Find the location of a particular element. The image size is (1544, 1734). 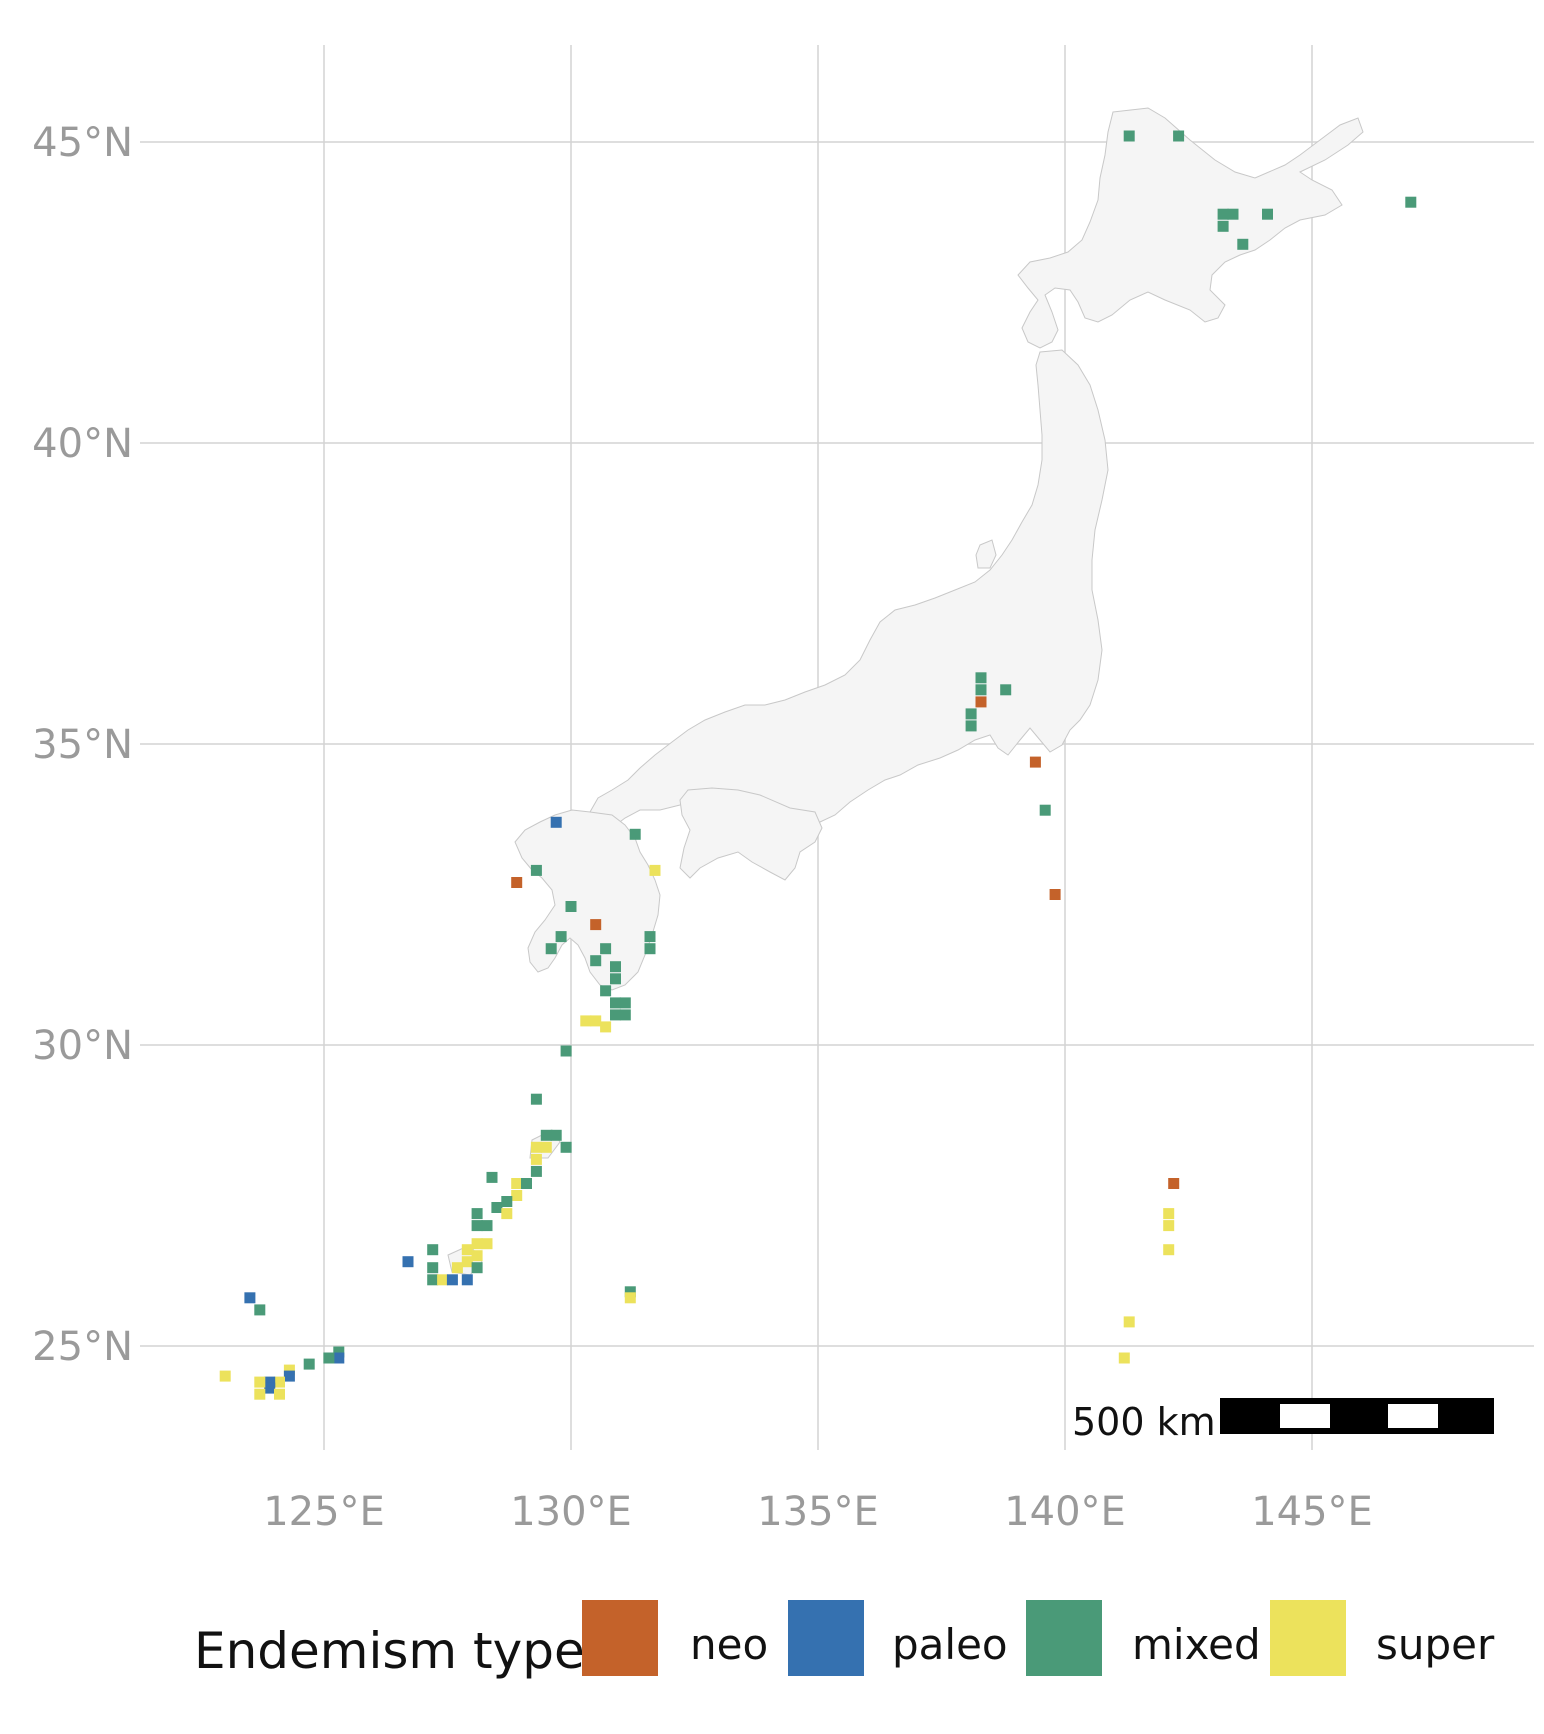

scale-bar: 500 km is located at coordinates (1283, 1421).